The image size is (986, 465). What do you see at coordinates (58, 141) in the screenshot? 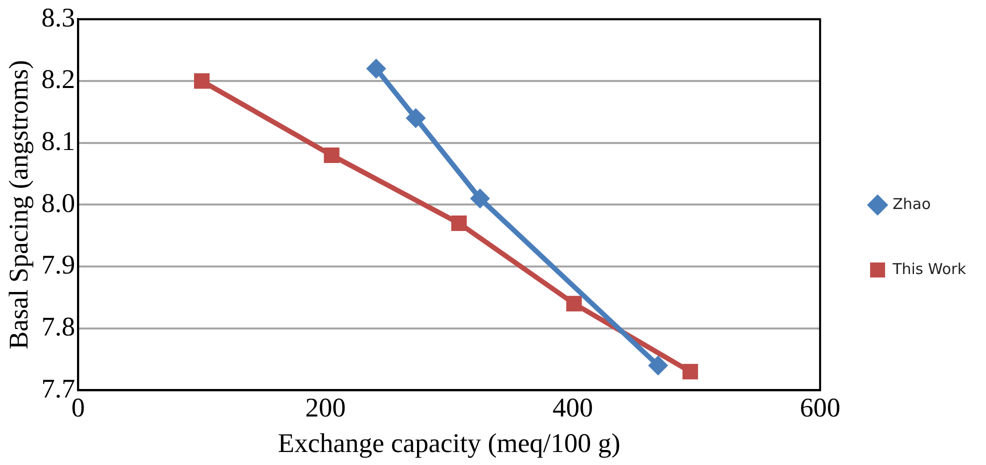
I see `y-tick-label: 8.1` at bounding box center [58, 141].